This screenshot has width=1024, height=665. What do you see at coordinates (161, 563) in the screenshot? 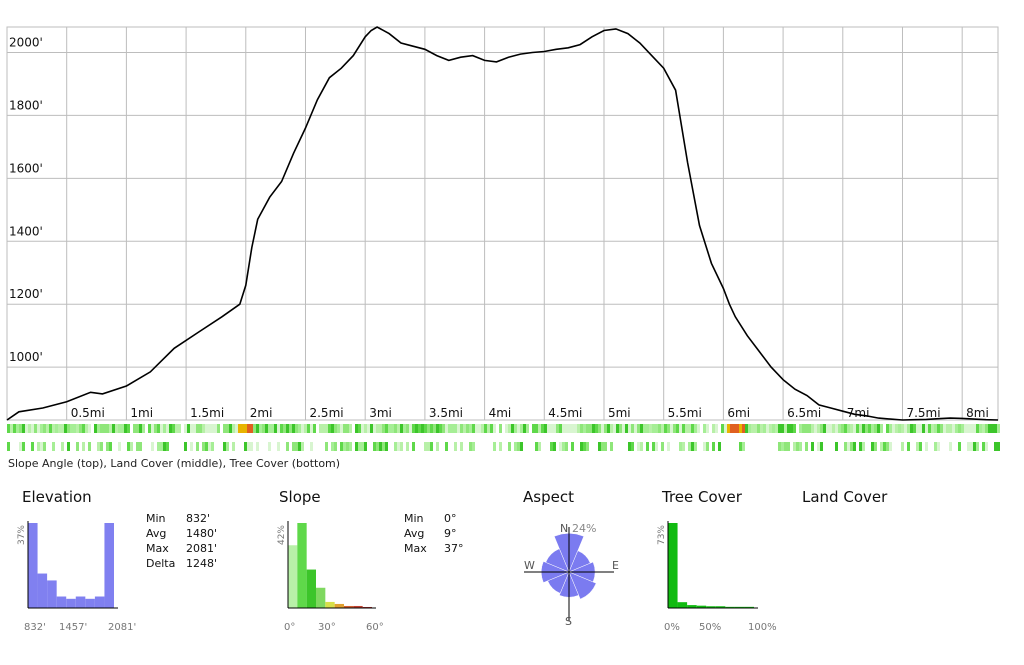
I see `stat-key: Delta` at bounding box center [161, 563].